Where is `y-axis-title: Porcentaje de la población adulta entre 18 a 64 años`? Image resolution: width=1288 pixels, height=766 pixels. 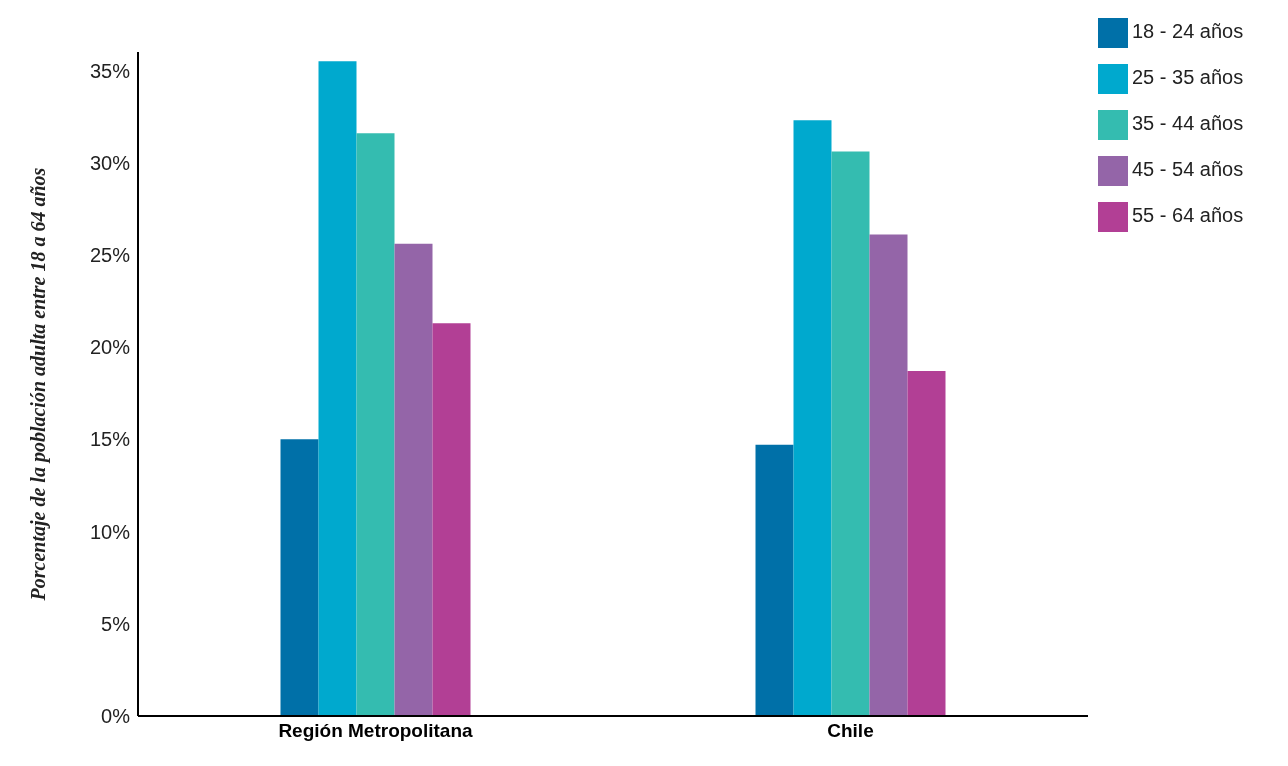
y-axis-title: Porcentaje de la población adulta entre 18 a 64 años is located at coordinates (39, 384).